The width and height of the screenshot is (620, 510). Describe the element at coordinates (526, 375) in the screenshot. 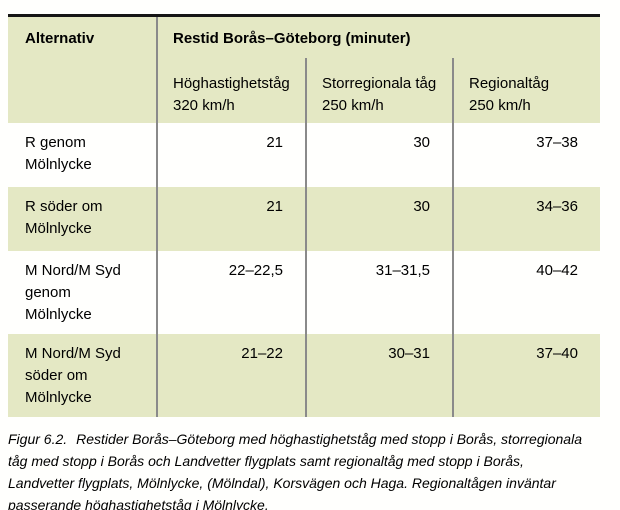

I see `cell-regionaltag-value: 37–40` at that location.